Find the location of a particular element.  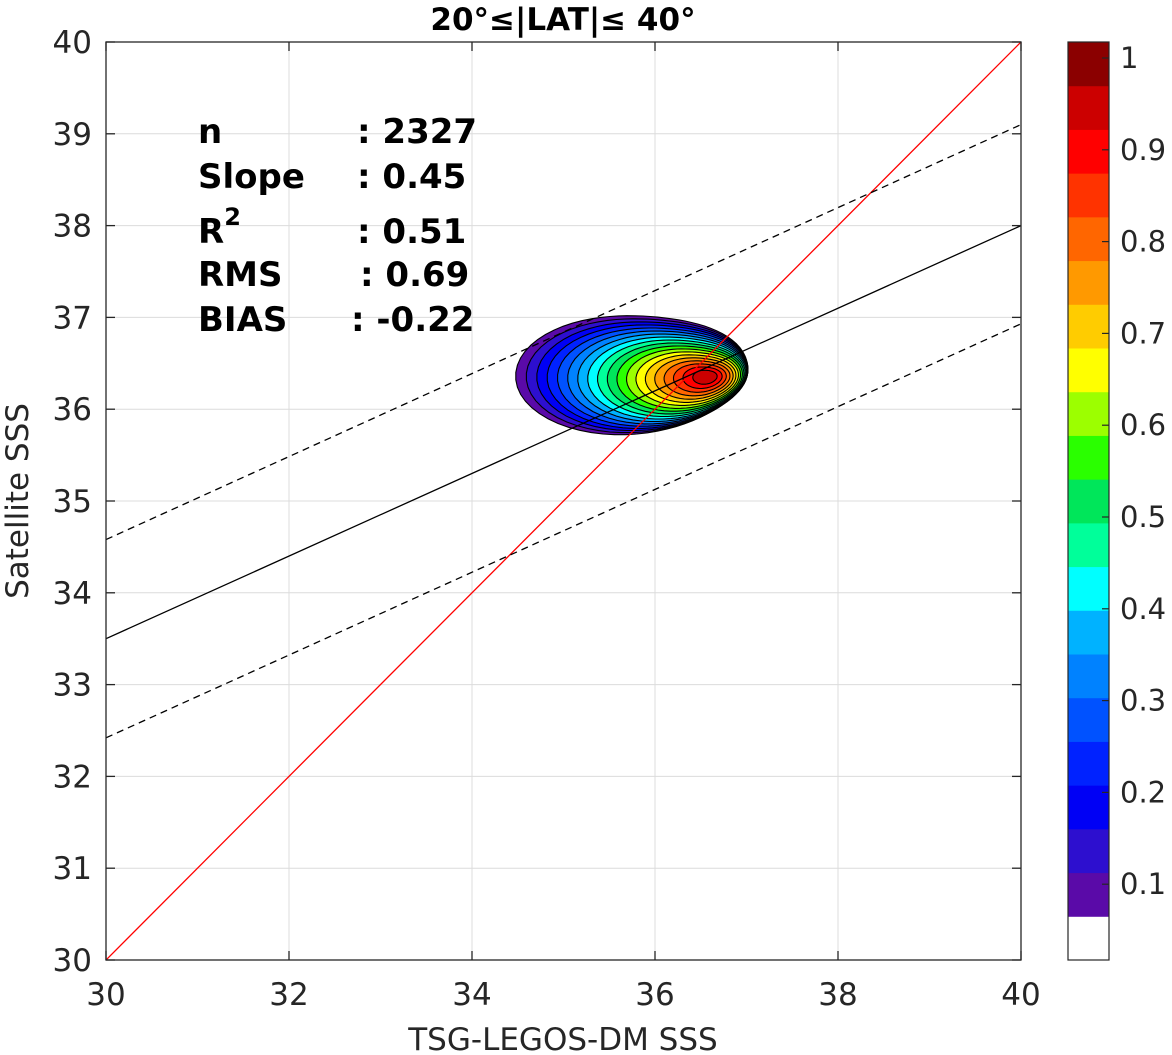

stat-value: : 2327 is located at coordinates (417, 132).